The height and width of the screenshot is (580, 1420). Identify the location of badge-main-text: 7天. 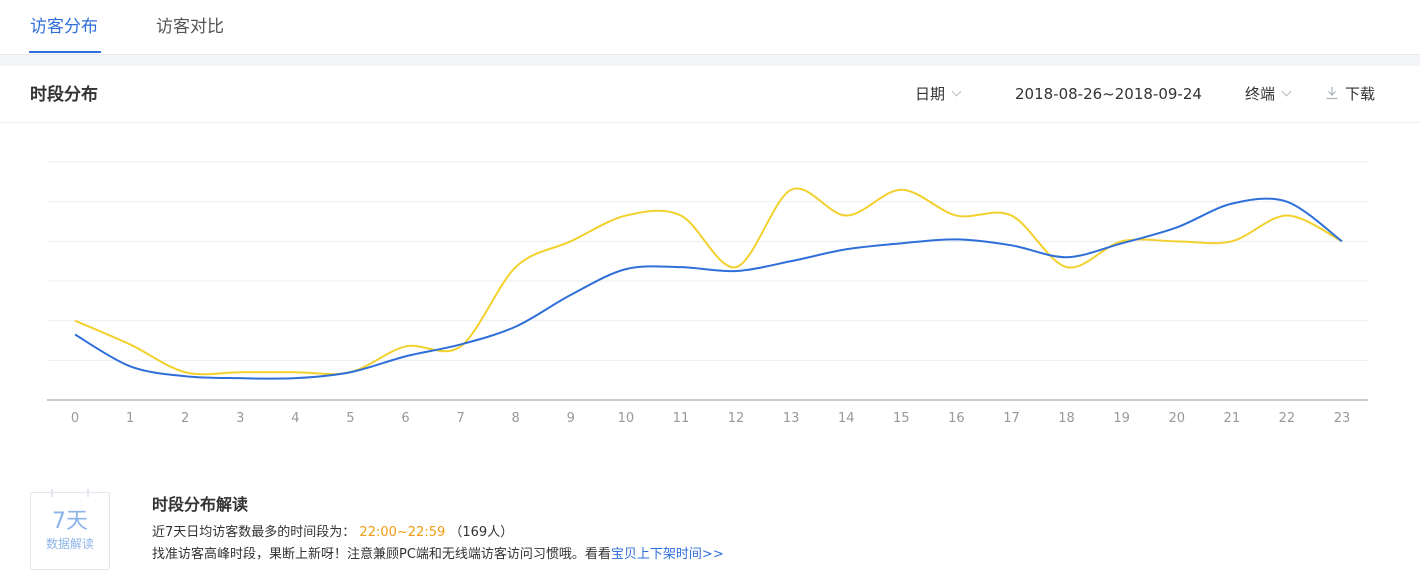
(70, 521).